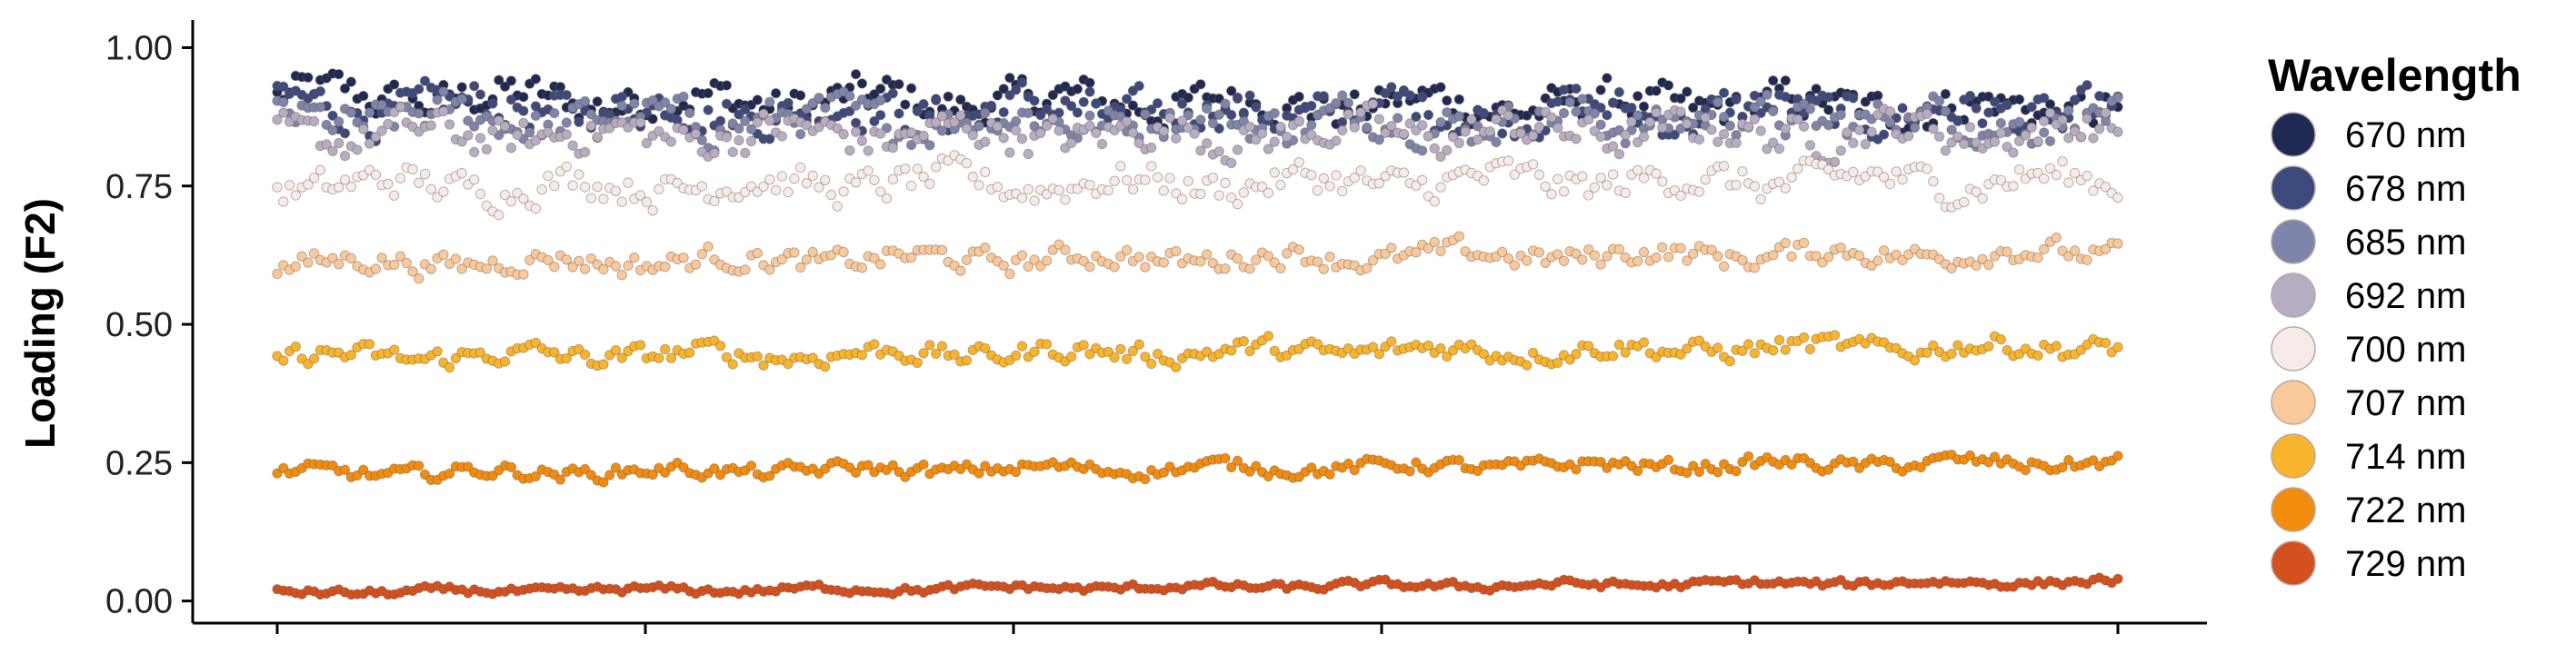  What do you see at coordinates (2405, 296) in the screenshot?
I see `legend-label: 692 nm` at bounding box center [2405, 296].